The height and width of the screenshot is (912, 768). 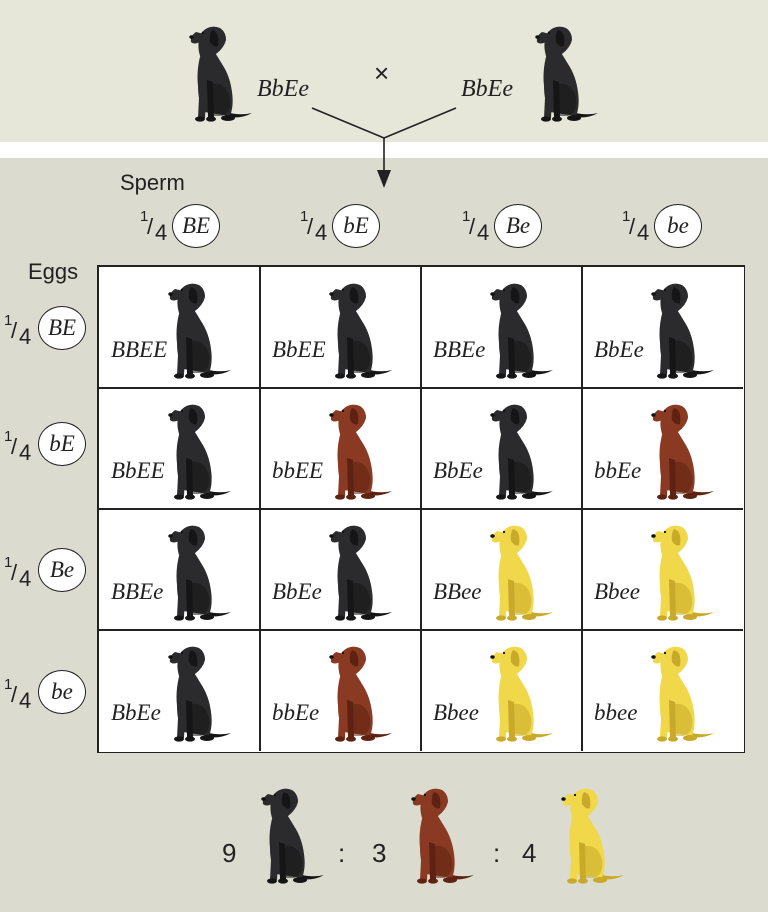 I want to click on cross-symbol: ×, so click(x=382, y=73).